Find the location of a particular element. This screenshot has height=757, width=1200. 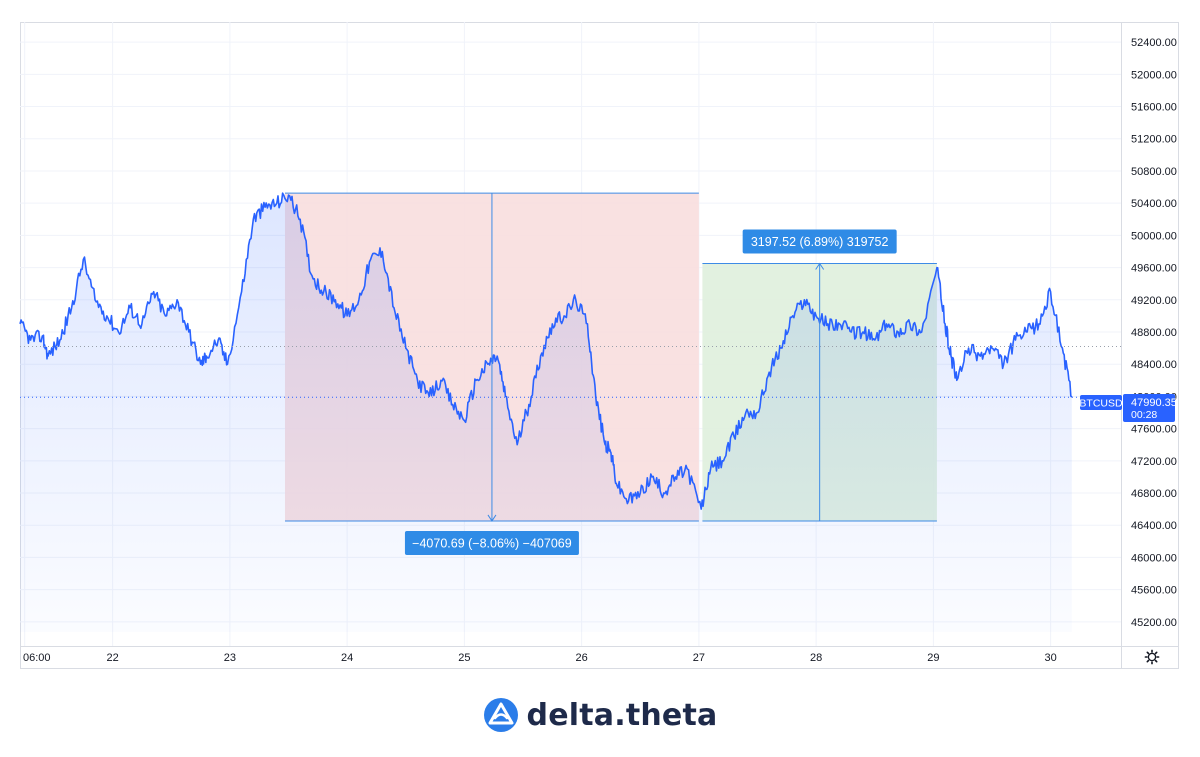

y-tick-label: 50000.00 is located at coordinates (1154, 236).